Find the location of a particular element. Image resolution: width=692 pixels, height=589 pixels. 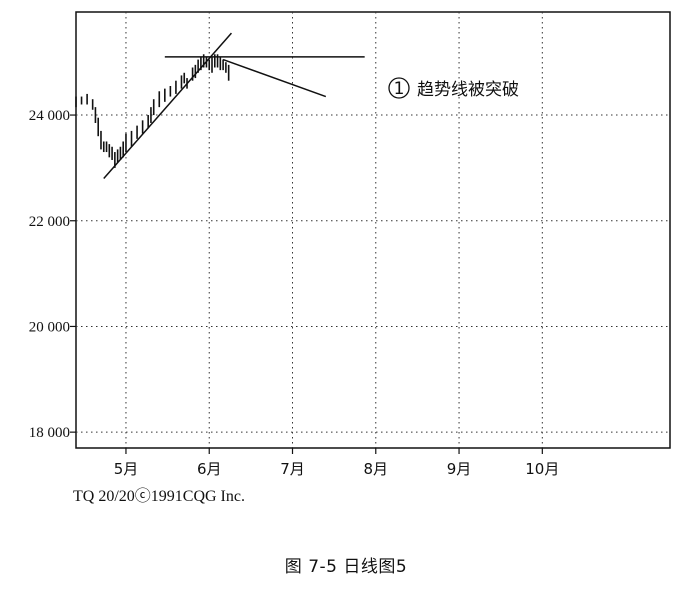

x-tick-label: 6月 is located at coordinates (209, 469).